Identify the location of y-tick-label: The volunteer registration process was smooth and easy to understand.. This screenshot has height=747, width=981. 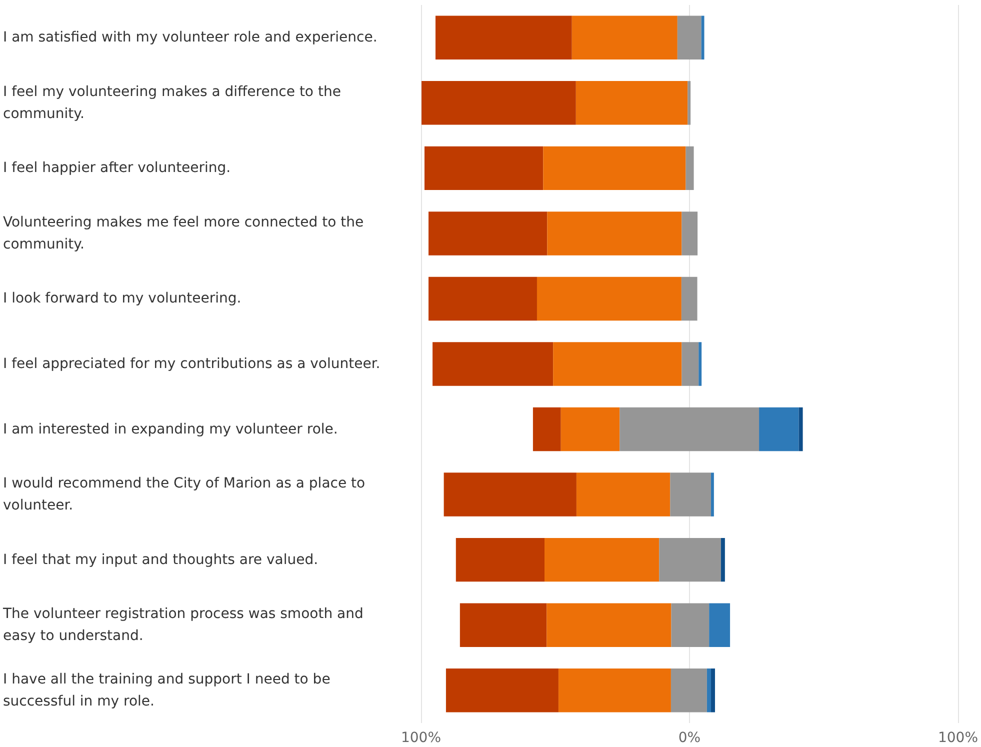
(185, 625).